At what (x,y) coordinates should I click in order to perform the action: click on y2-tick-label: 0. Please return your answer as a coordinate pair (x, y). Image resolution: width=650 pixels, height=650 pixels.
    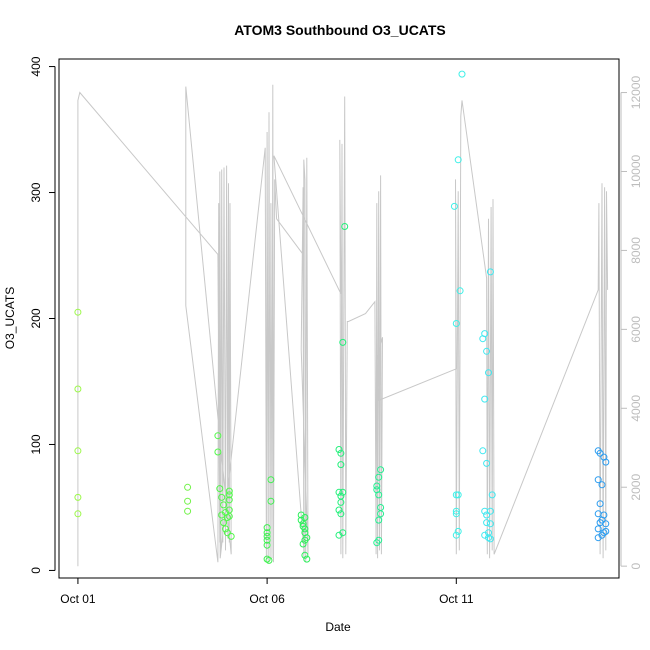
    Looking at the image, I should click on (636, 566).